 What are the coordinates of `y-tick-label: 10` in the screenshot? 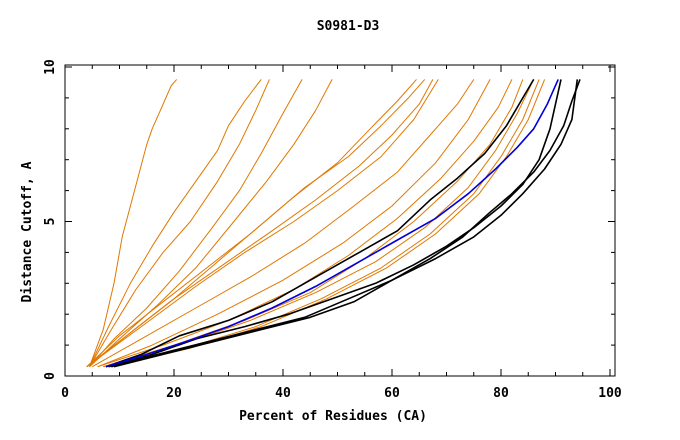 It's located at (50, 67).